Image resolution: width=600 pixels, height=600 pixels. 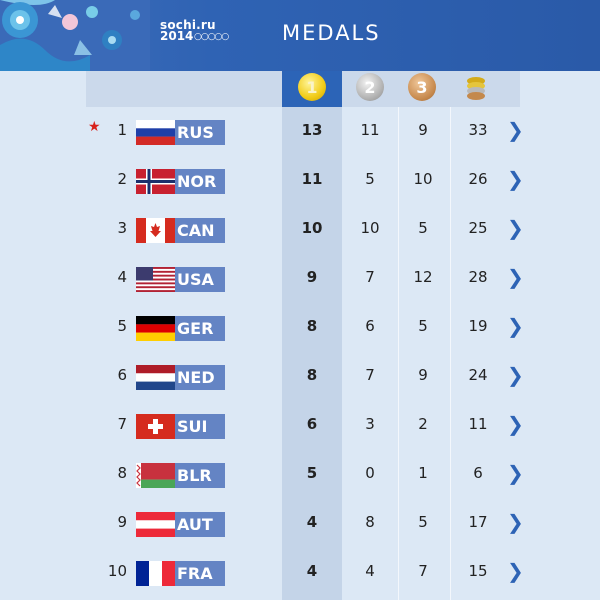 I want to click on total-count: 25, so click(x=478, y=228).